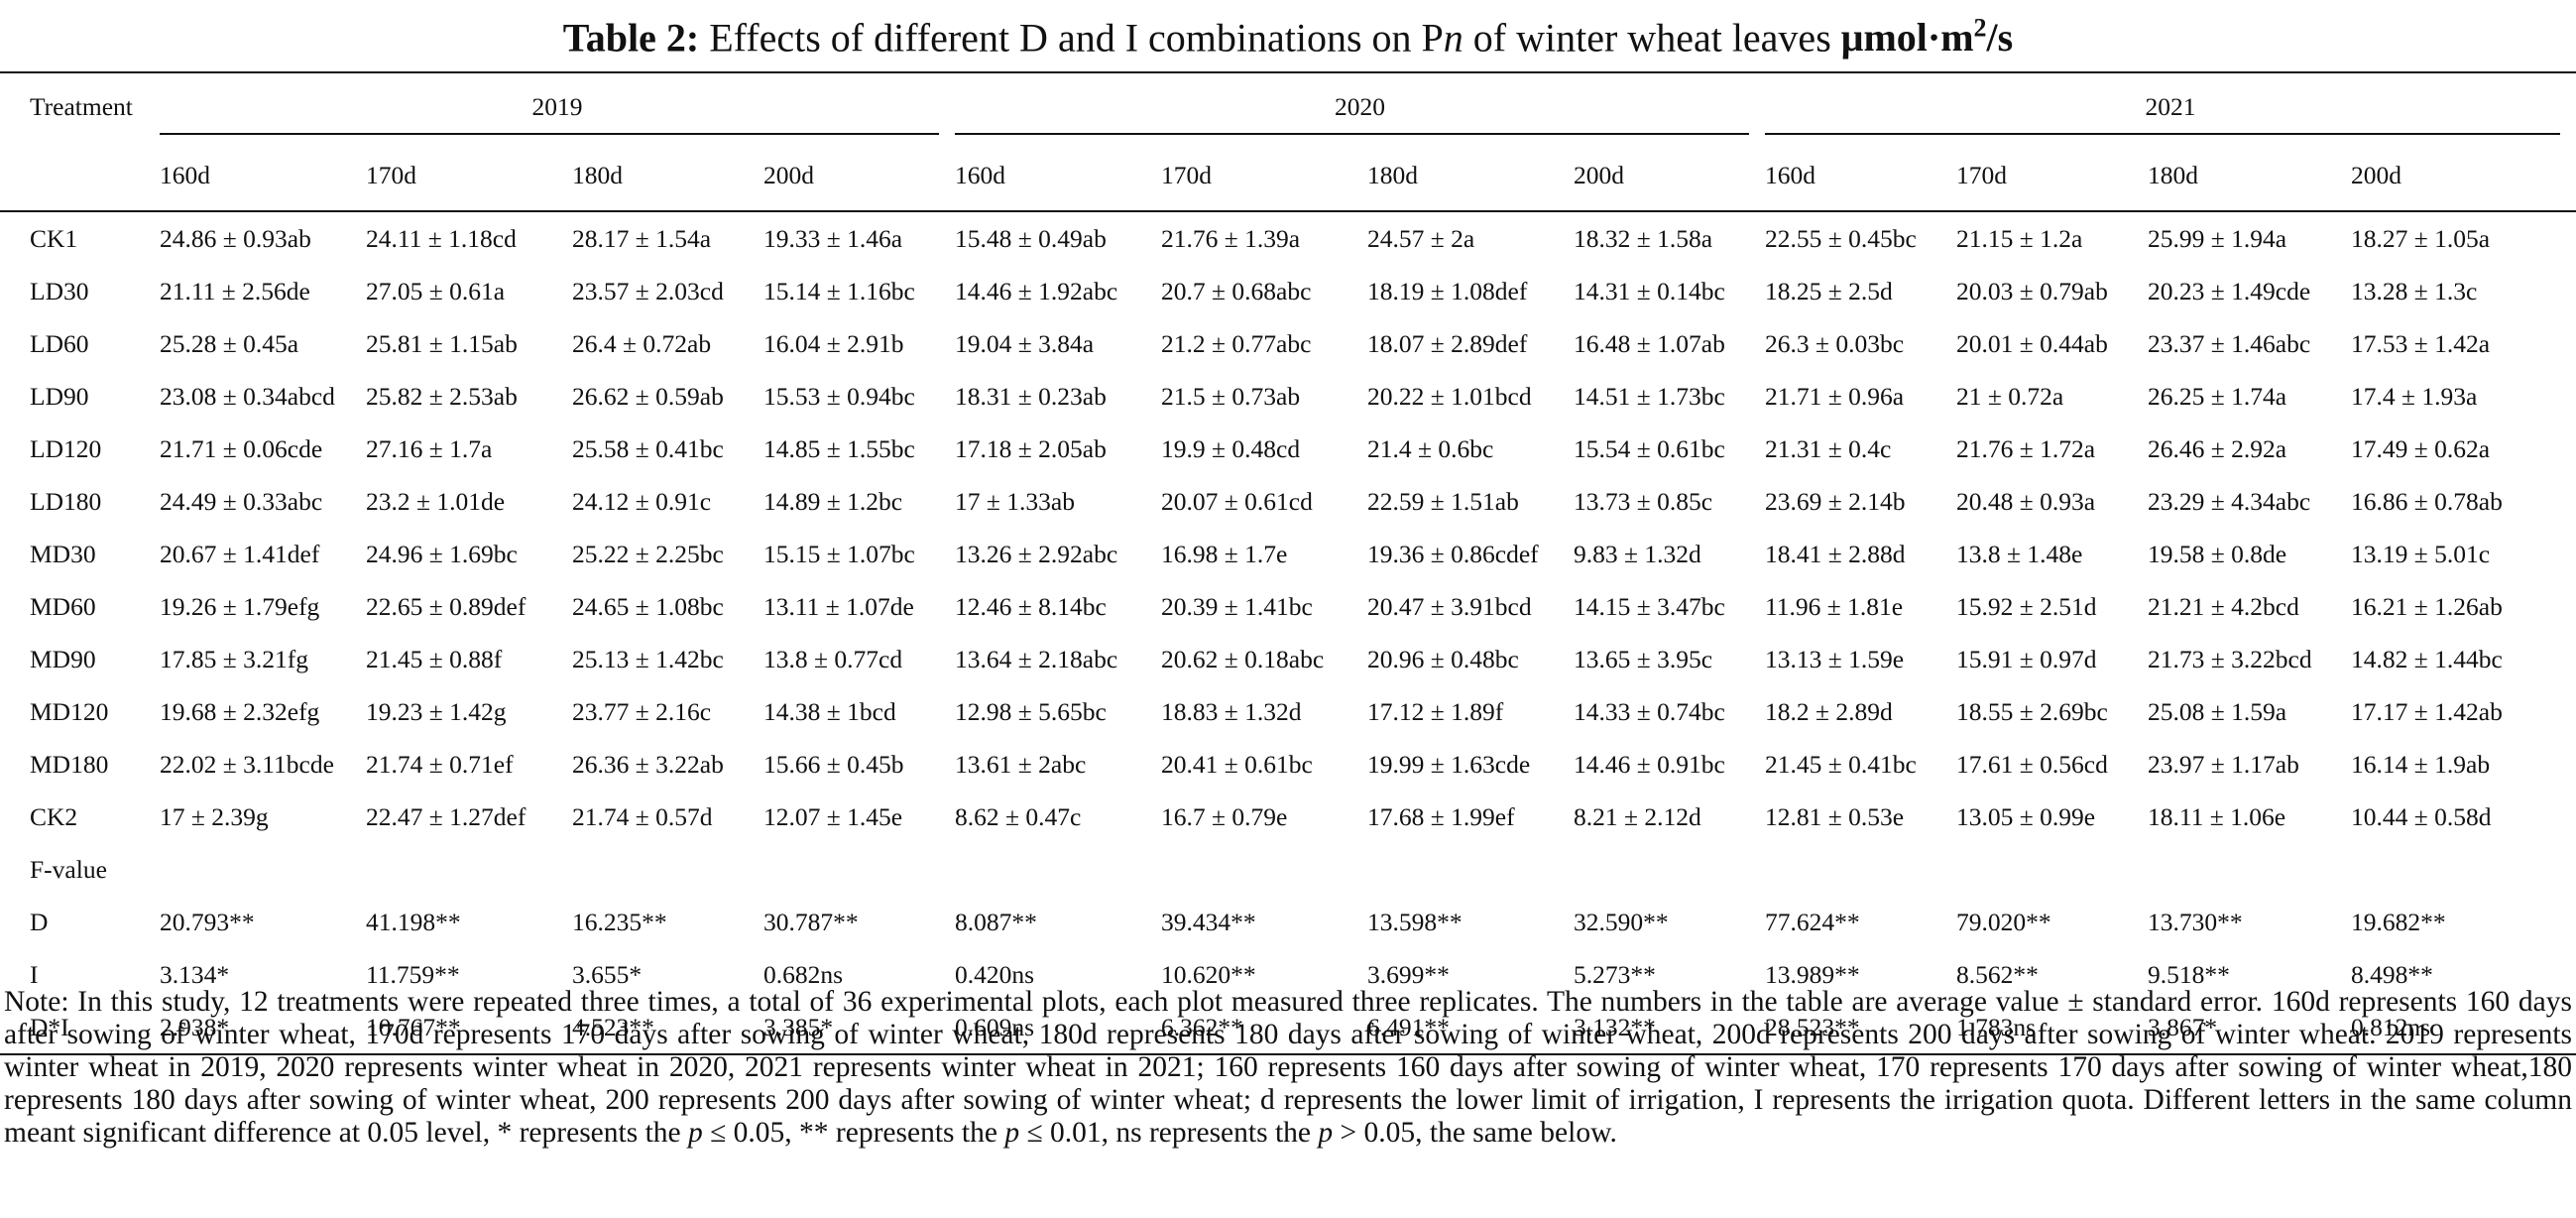  I want to click on table-cell: 12.07 ± 1.45e, so click(833, 816).